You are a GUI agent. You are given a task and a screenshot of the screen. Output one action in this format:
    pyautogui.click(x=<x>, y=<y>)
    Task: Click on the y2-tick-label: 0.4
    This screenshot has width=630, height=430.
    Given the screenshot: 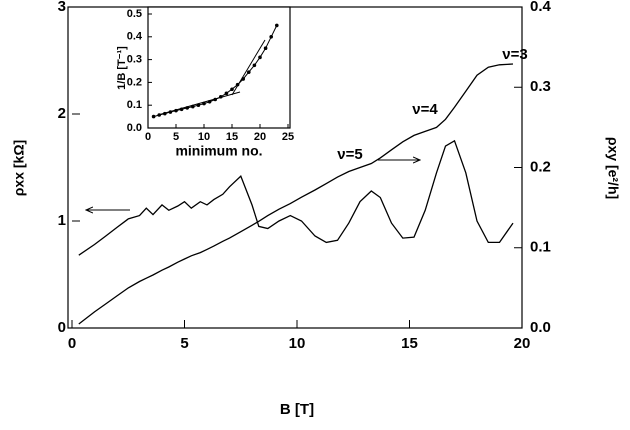 What is the action you would take?
    pyautogui.click(x=541, y=7)
    